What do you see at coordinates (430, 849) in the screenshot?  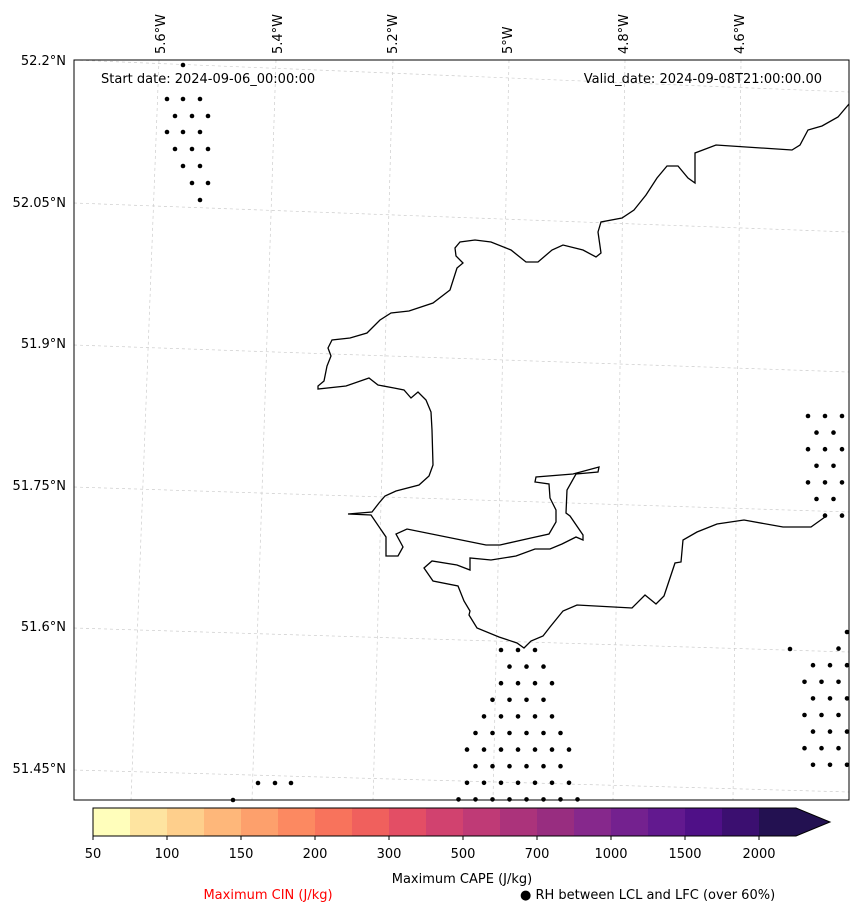 I see `colorbar-tick-labels: 50 100 150 200 300 500 700 1000 1500 2000` at bounding box center [430, 849].